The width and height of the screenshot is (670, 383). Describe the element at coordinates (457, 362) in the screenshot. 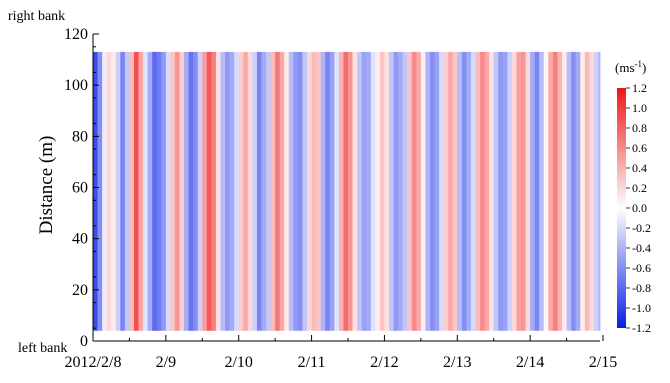

I see `x-tick-label: 2/13` at that location.